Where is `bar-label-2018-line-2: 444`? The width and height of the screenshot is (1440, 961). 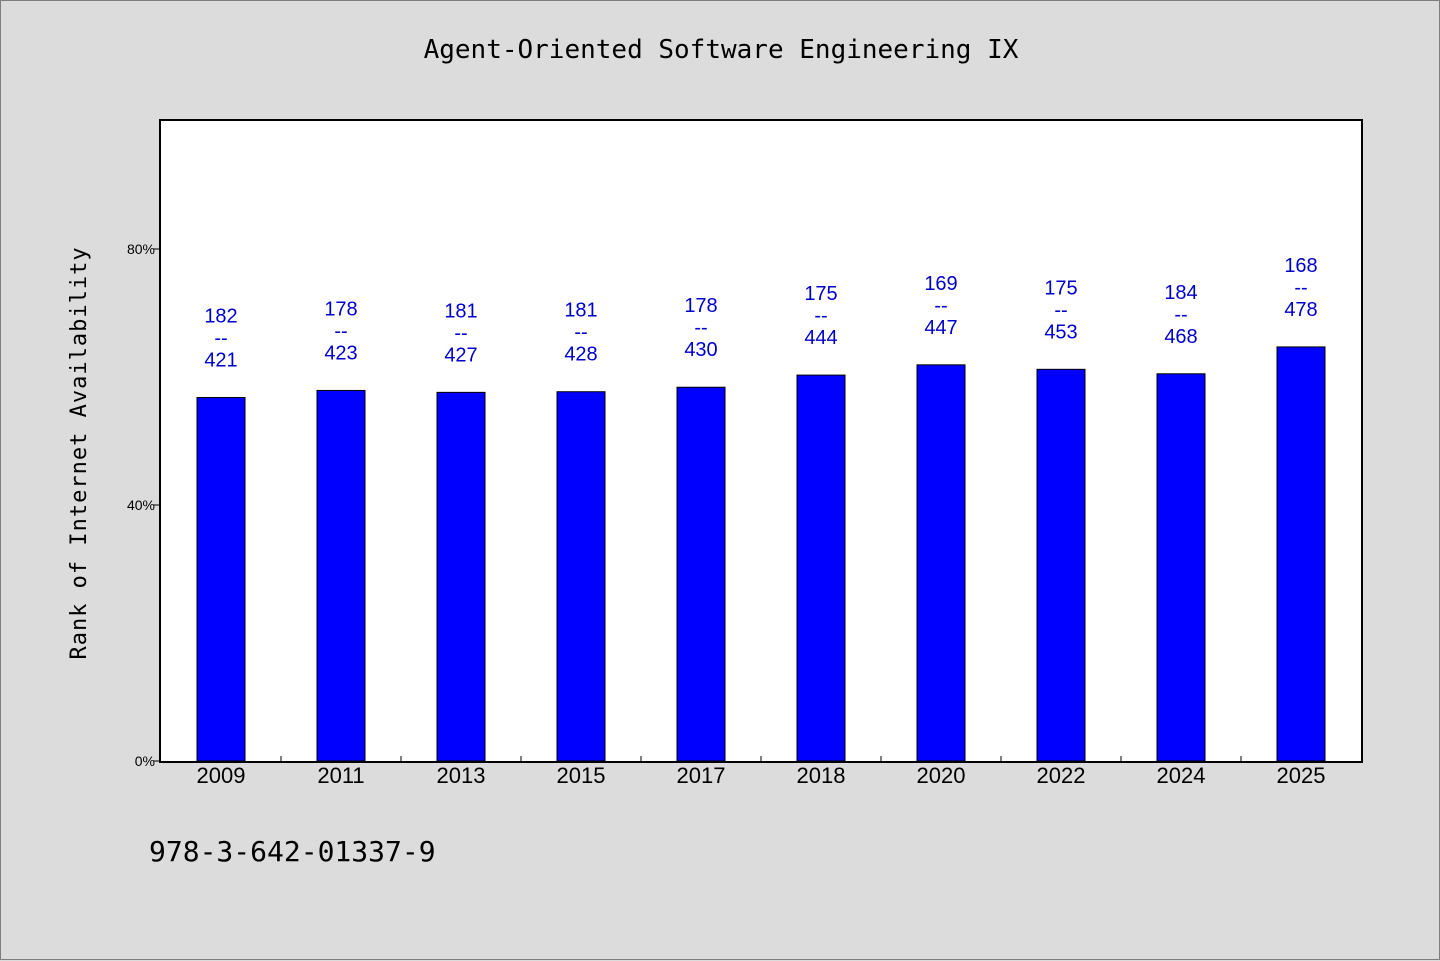 bar-label-2018-line-2: 444 is located at coordinates (820, 338).